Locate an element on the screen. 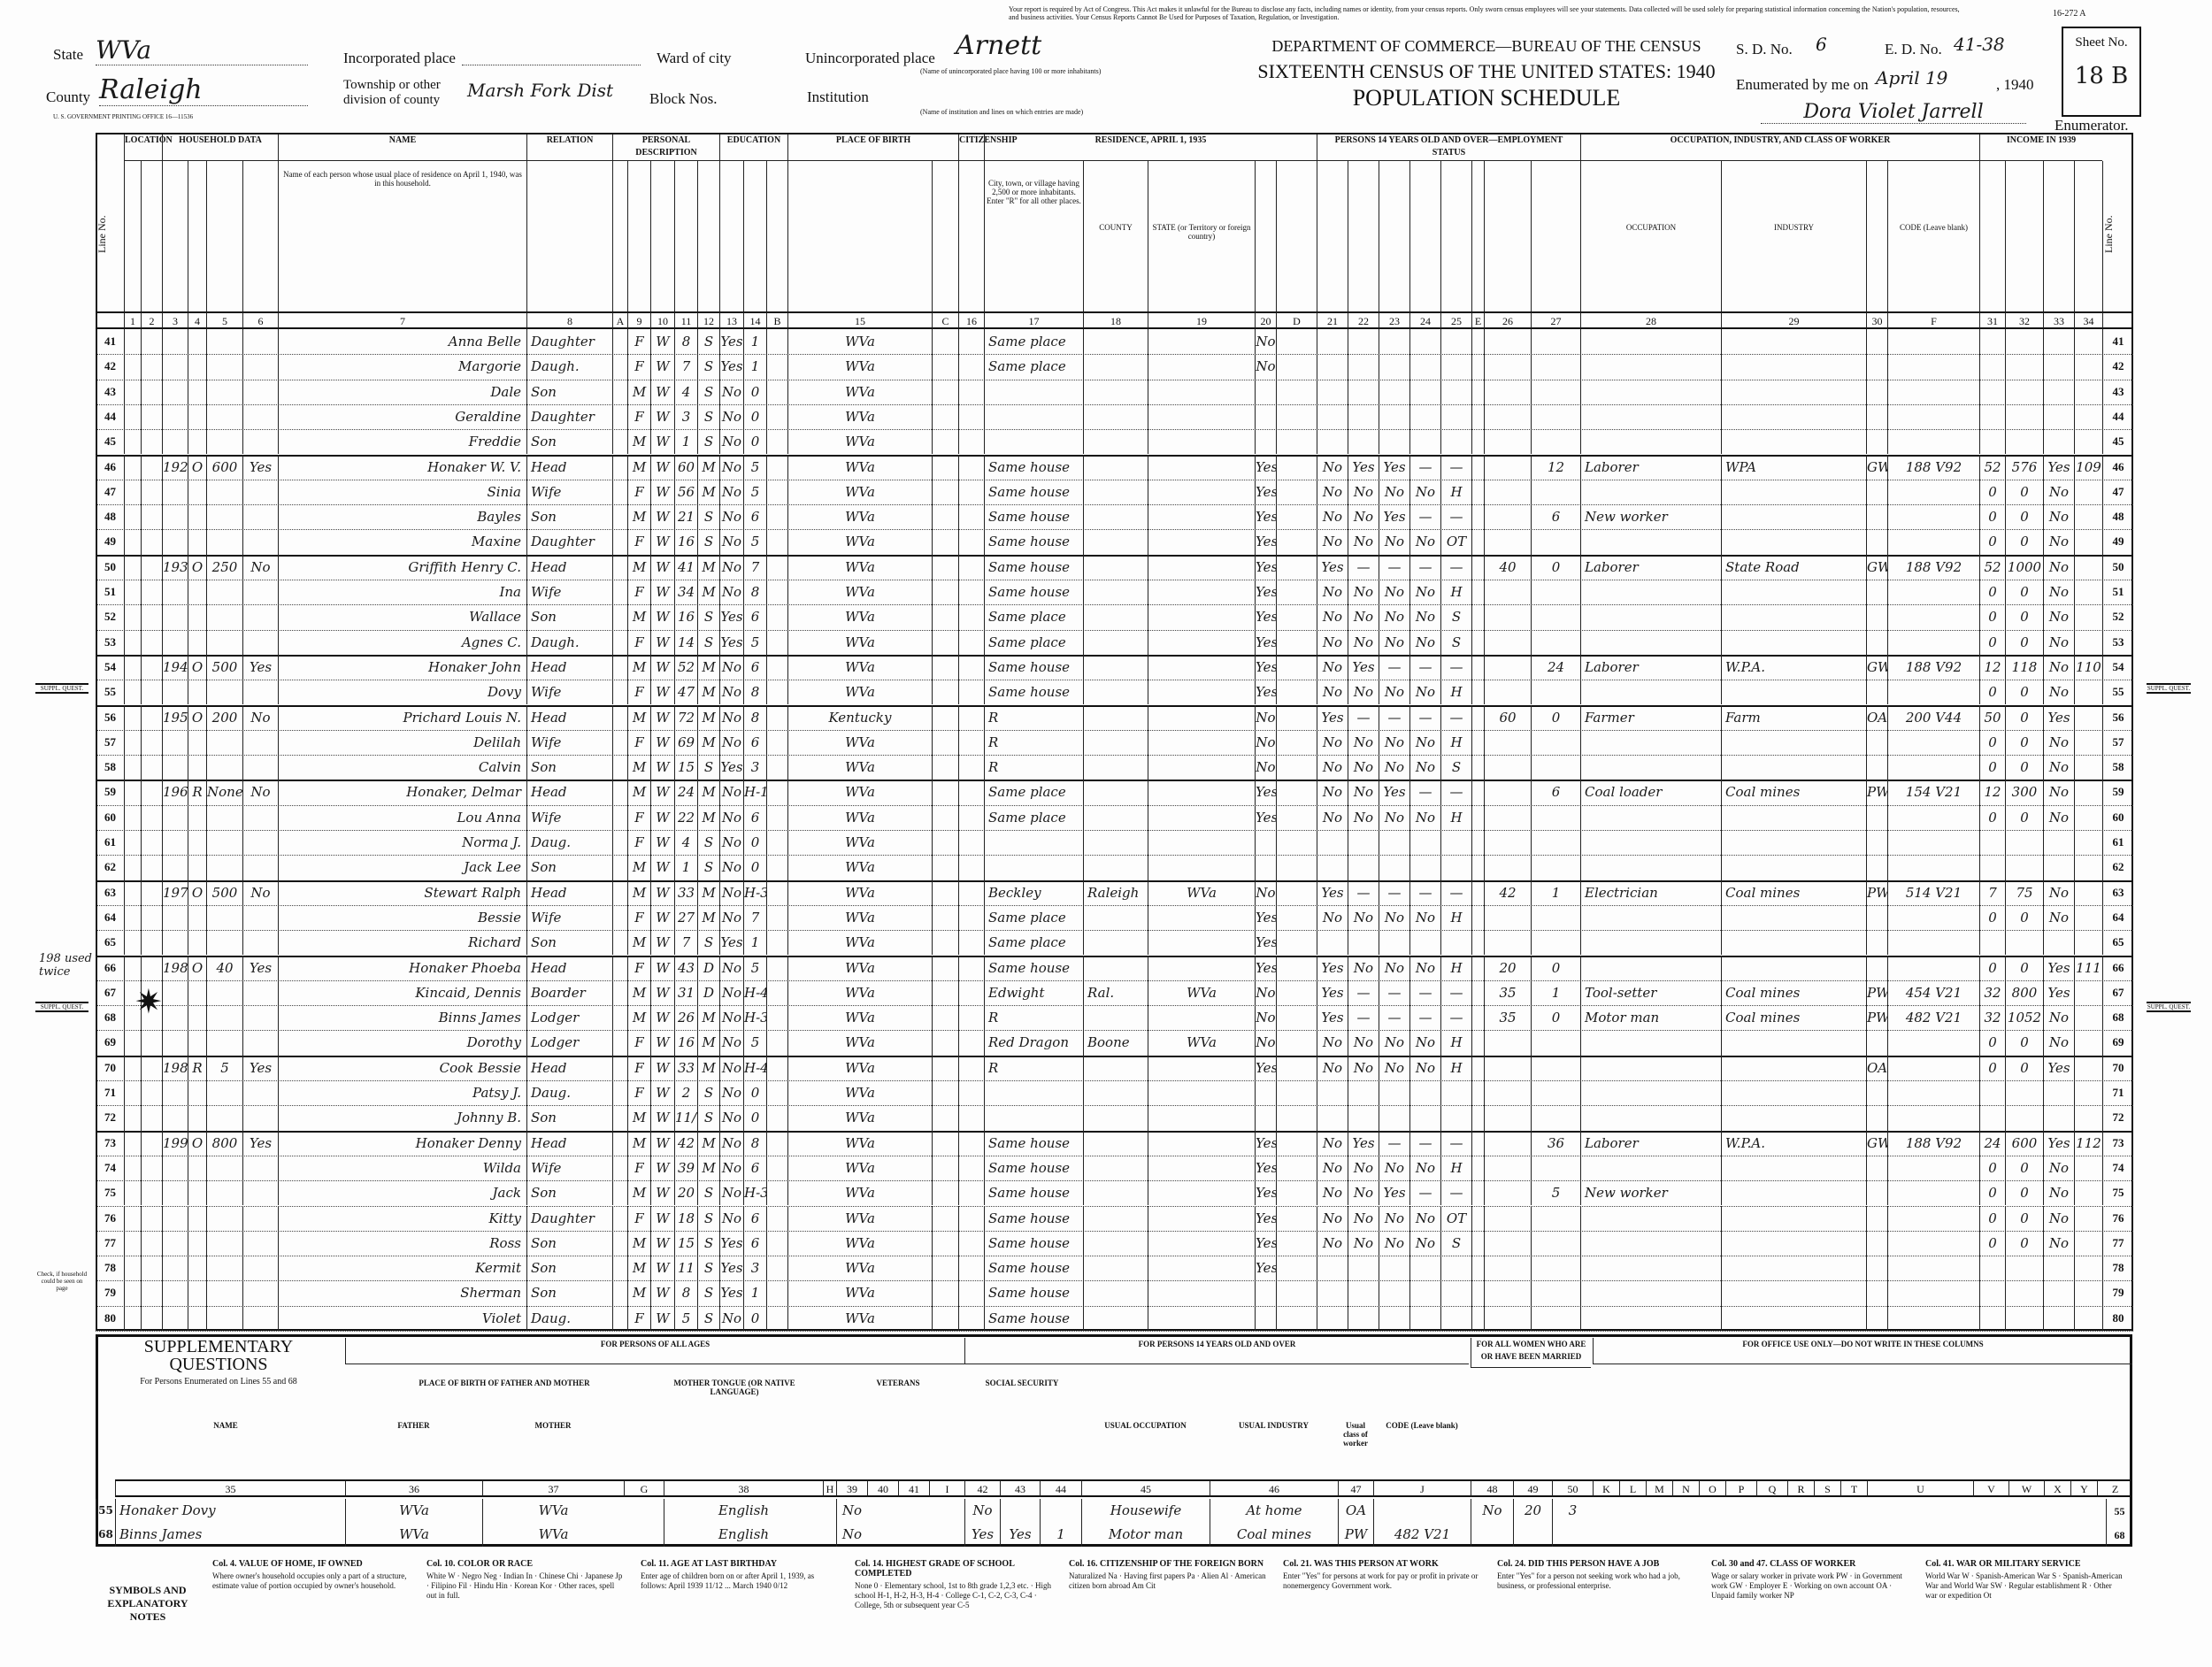 This screenshot has height=1667, width=2212. cell-E is located at coordinates (1478, 692).